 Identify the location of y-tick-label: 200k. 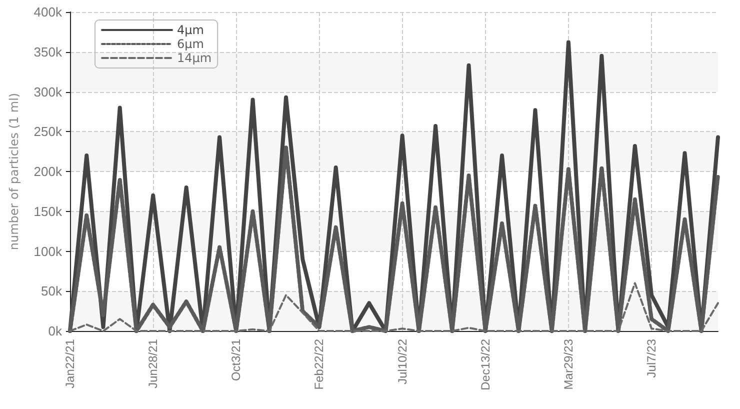
(48, 171).